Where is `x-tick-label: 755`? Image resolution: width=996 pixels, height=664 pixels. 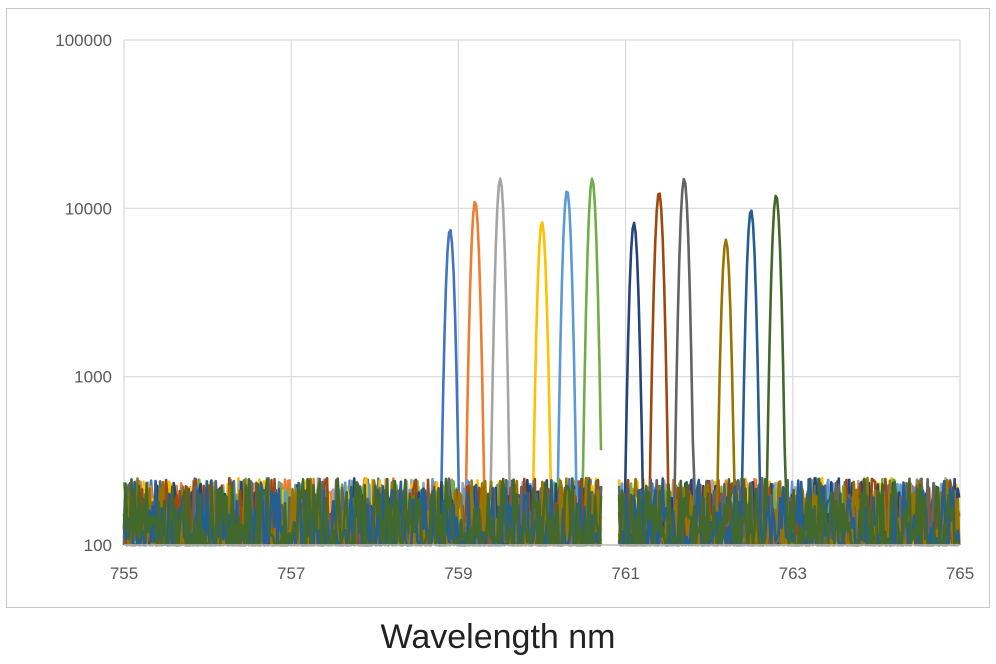 x-tick-label: 755 is located at coordinates (124, 573).